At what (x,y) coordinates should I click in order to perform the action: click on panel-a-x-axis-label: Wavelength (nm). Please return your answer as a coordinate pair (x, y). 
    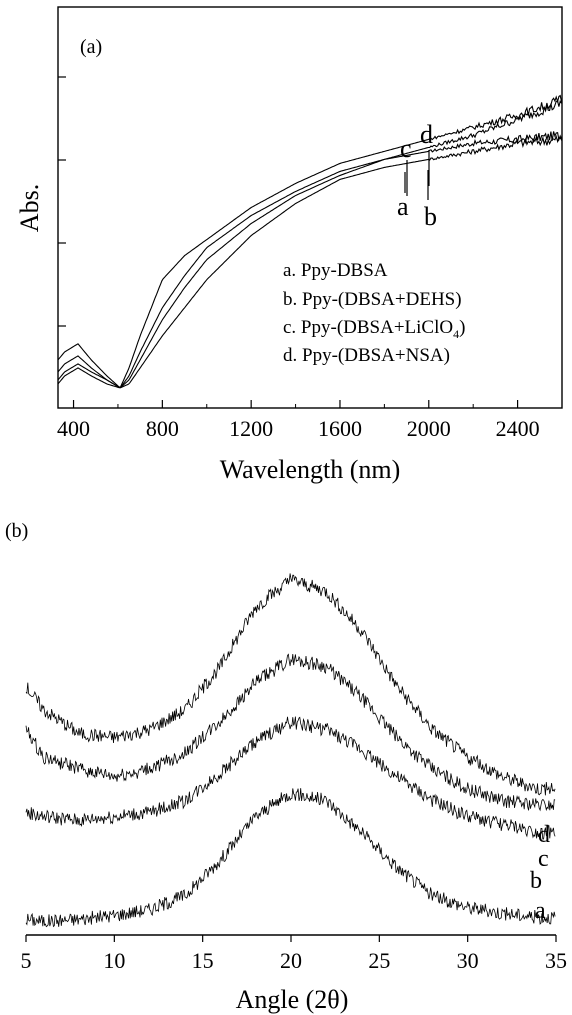
    Looking at the image, I should click on (310, 469).